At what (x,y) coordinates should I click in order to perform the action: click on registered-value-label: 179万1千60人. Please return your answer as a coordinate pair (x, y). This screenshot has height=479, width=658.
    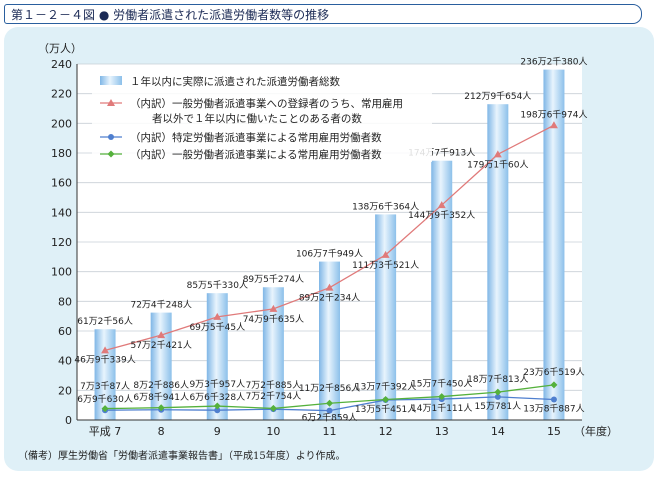
    Looking at the image, I should click on (497, 164).